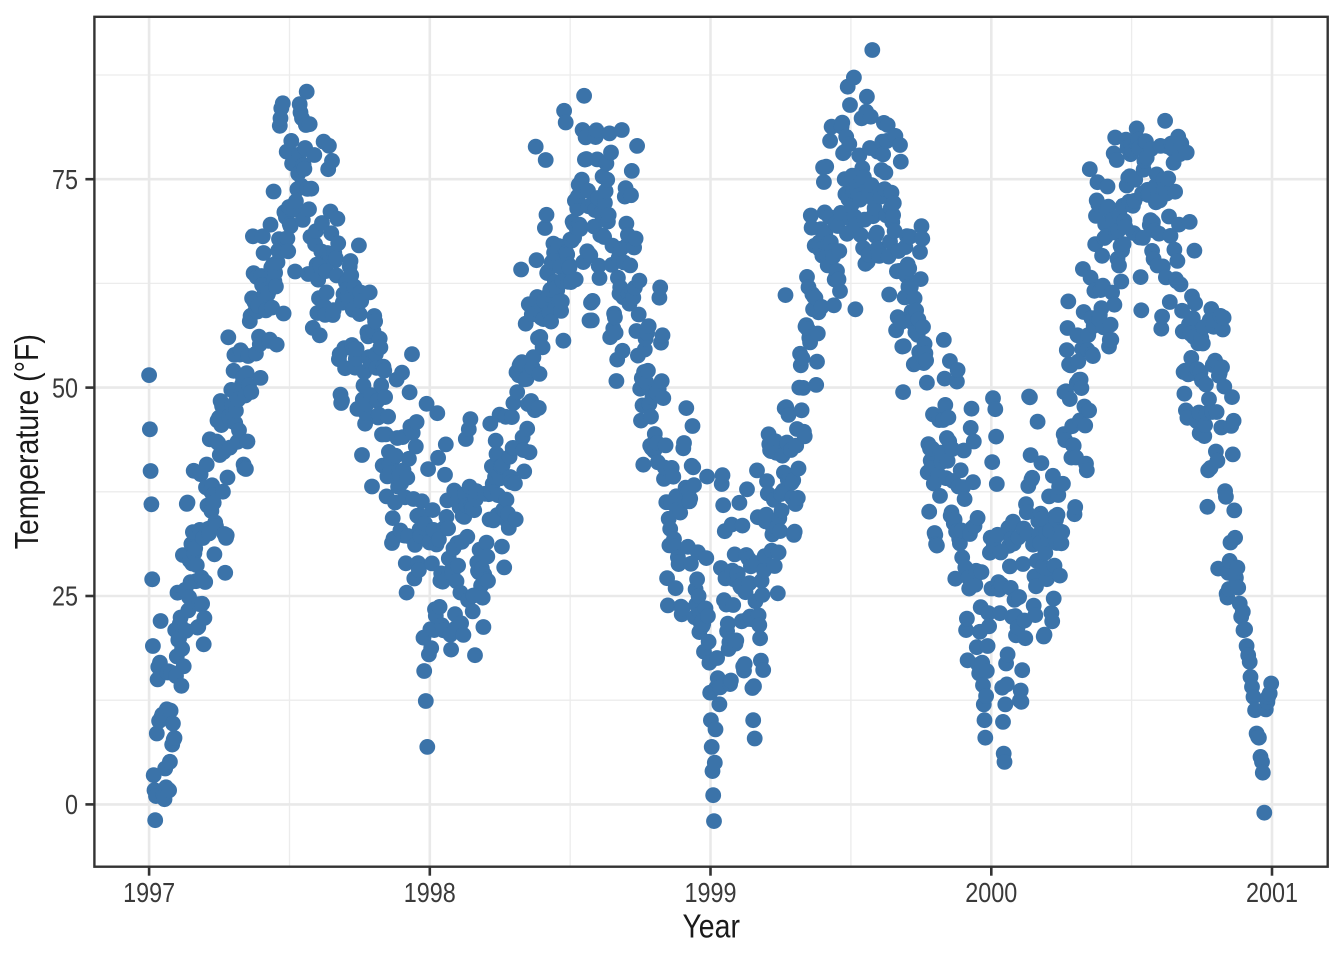 Image resolution: width=1344 pixels, height=960 pixels. What do you see at coordinates (991, 892) in the screenshot?
I see `svg-text: 2000` at bounding box center [991, 892].